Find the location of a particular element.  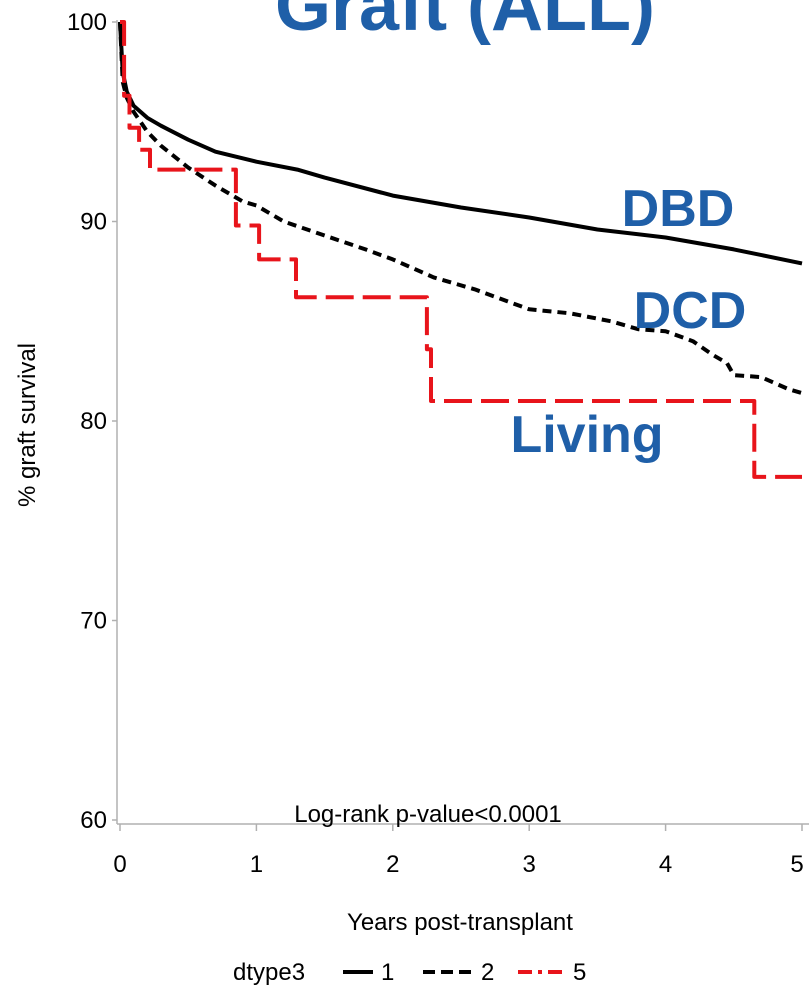

legend-label-2: 2 is located at coordinates (487, 972).